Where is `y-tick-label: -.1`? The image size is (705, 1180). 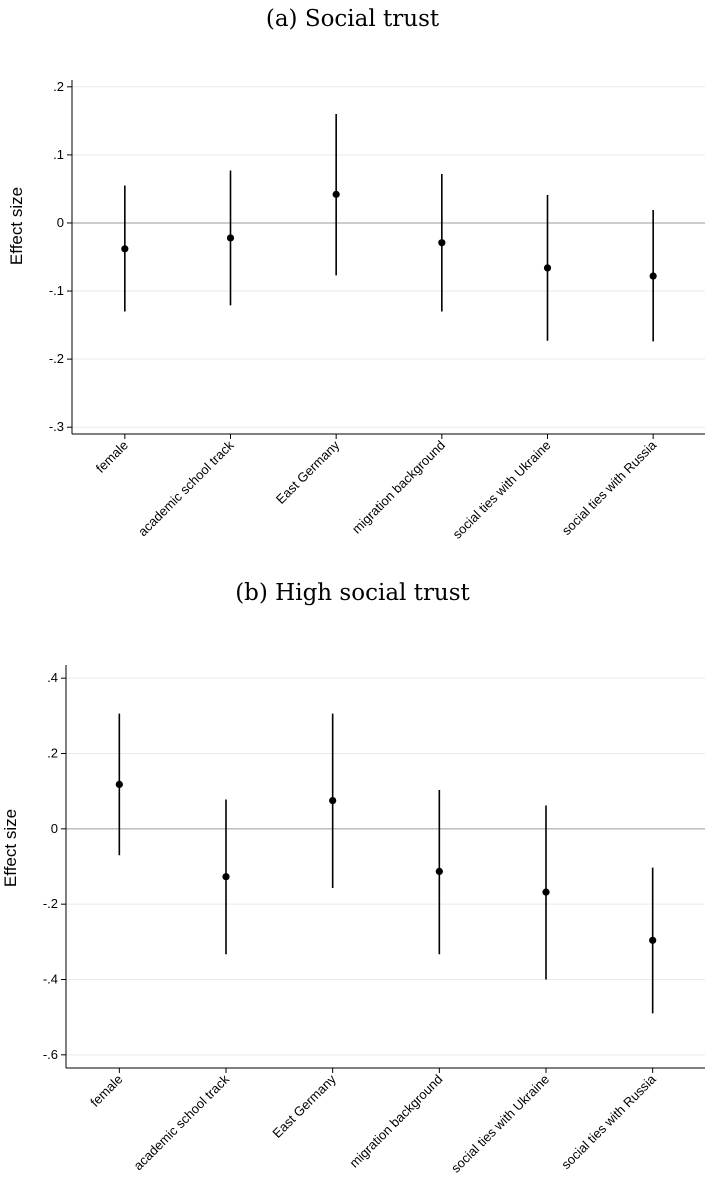
y-tick-label: -.1 is located at coordinates (56, 290).